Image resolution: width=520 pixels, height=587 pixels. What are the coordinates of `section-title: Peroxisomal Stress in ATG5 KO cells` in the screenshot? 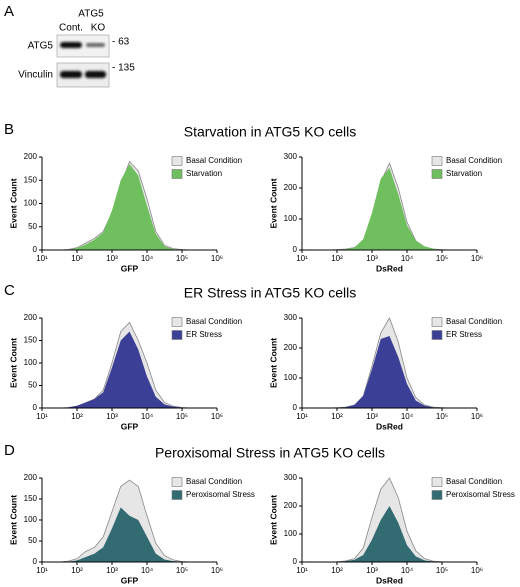 It's located at (270, 453).